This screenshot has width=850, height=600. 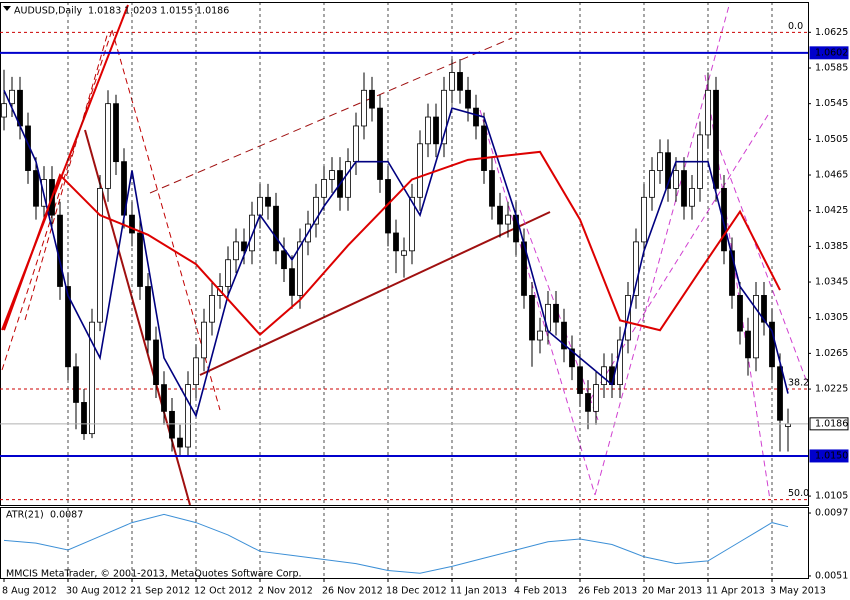 I want to click on indicator-frame, so click(x=404, y=543).